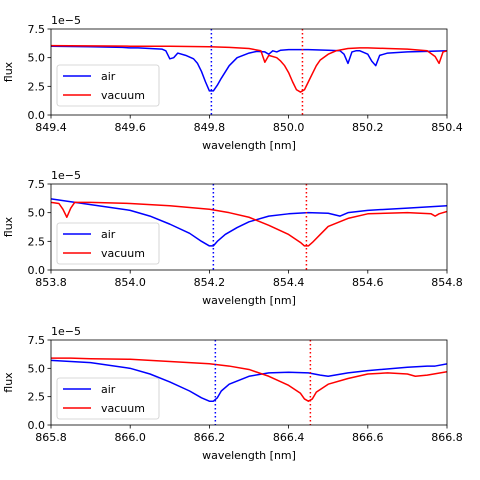  What do you see at coordinates (289, 282) in the screenshot?
I see `x-tick-label: 854.4` at bounding box center [289, 282].